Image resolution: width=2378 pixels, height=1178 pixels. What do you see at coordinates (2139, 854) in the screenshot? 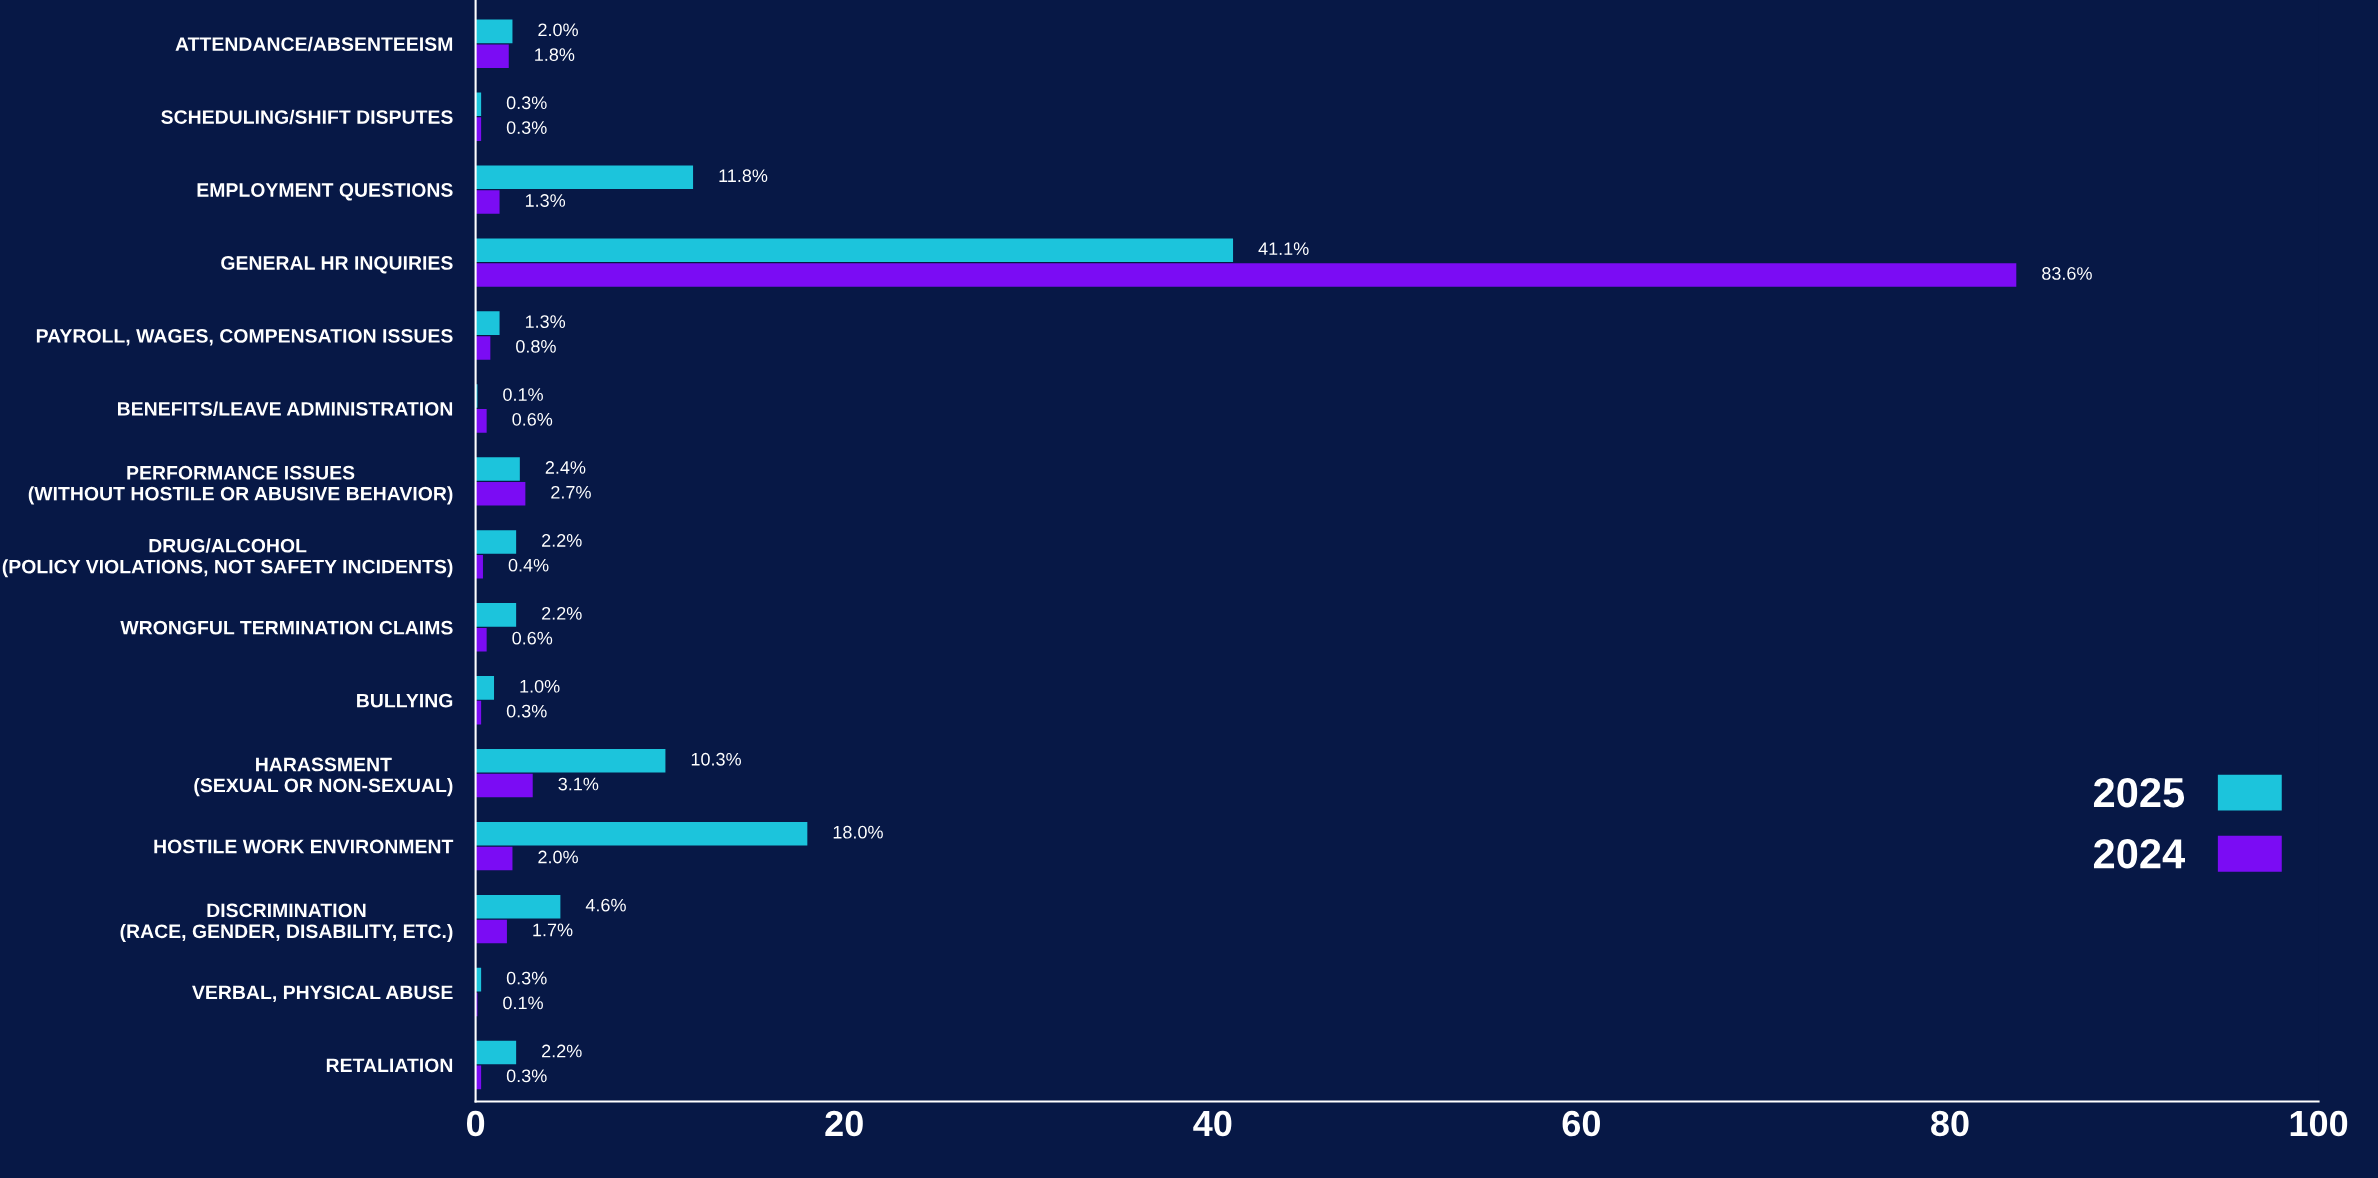
I see `legend-label: 2024` at bounding box center [2139, 854].